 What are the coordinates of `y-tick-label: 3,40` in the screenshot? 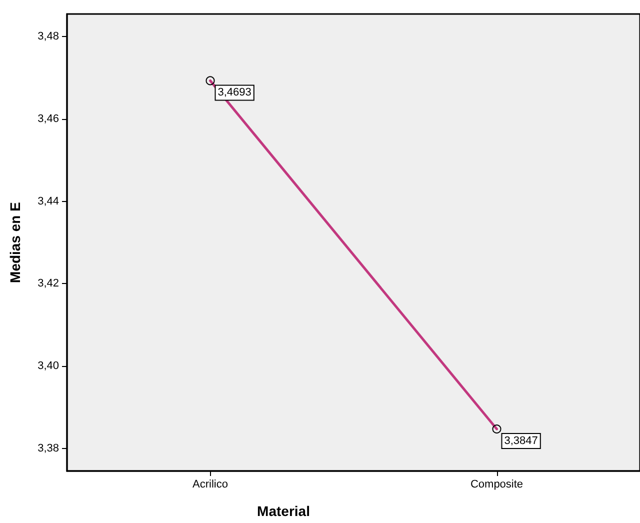 It's located at (48, 366).